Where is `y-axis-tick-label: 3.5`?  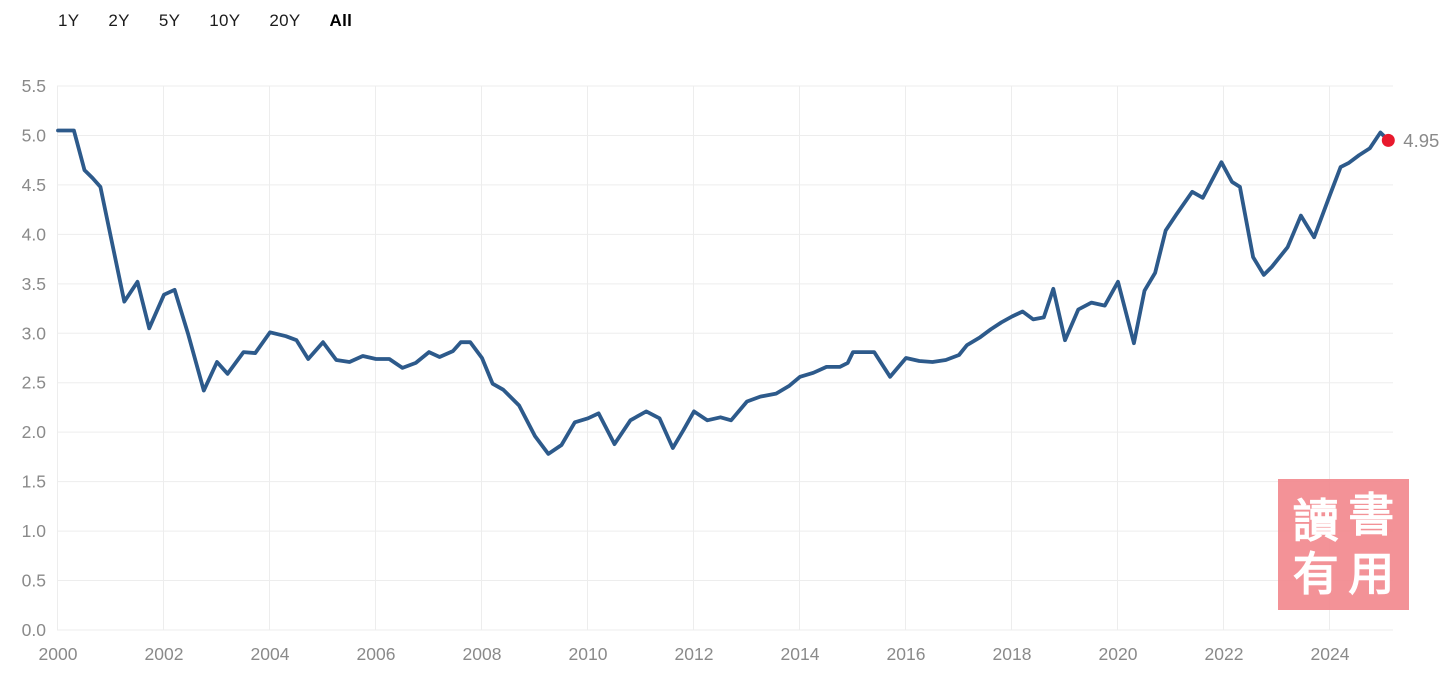 y-axis-tick-label: 3.5 is located at coordinates (34, 284).